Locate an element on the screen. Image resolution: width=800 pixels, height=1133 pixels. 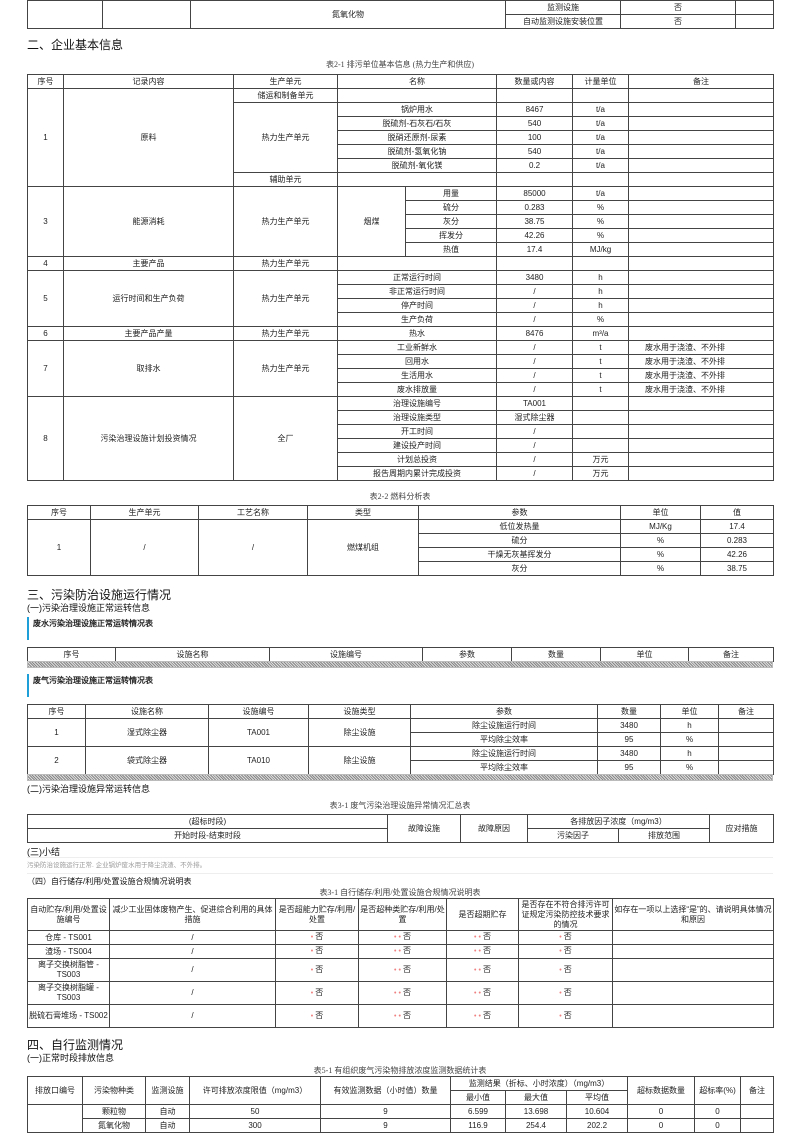
table-row: 7 取排水 热力生产单元 工业新鲜水 / t 废水用于浇渣、不外排 is located at coordinates (400, 368).